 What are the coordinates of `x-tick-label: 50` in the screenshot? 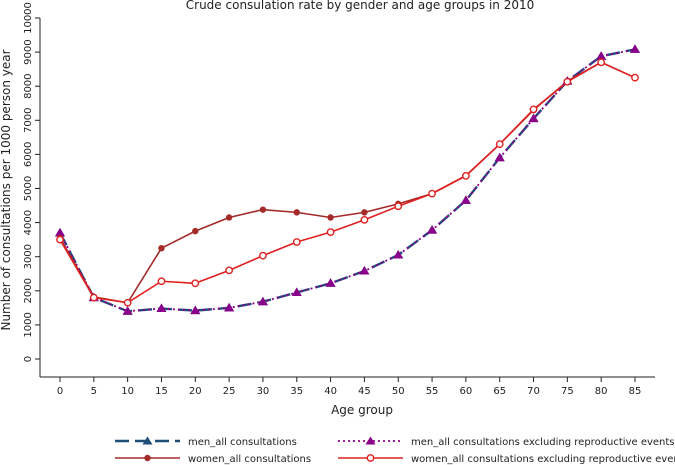 It's located at (398, 391).